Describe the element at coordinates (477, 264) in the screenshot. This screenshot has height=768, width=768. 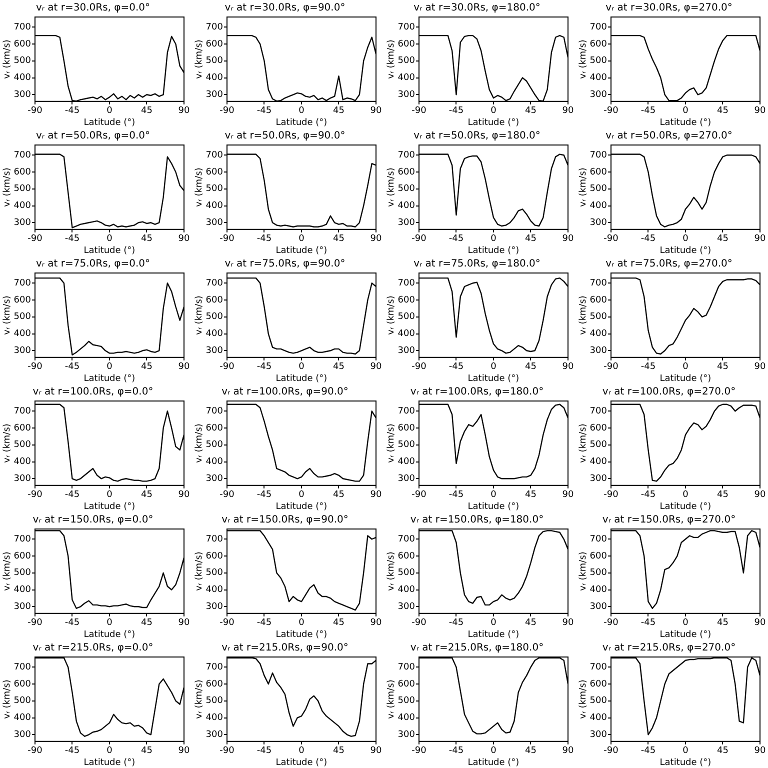
I see `chart-title: vᵣ at r=75.0Rs, φ=180.0°` at that location.